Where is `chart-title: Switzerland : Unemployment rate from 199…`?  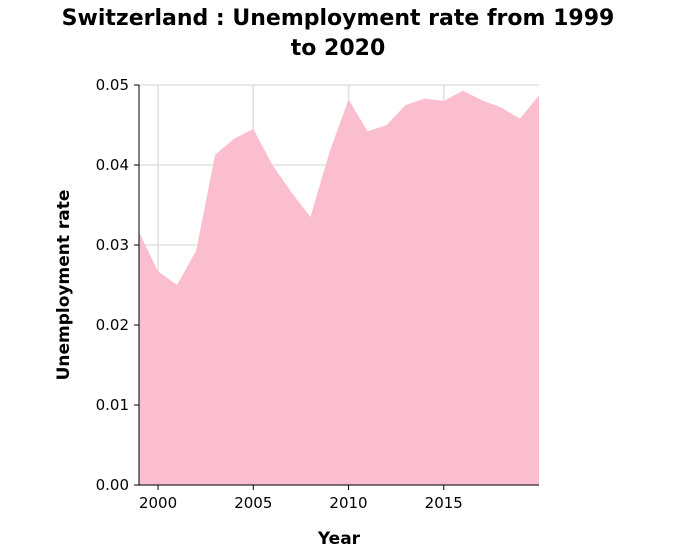 chart-title: Switzerland : Unemployment rate from 199… is located at coordinates (338, 34).